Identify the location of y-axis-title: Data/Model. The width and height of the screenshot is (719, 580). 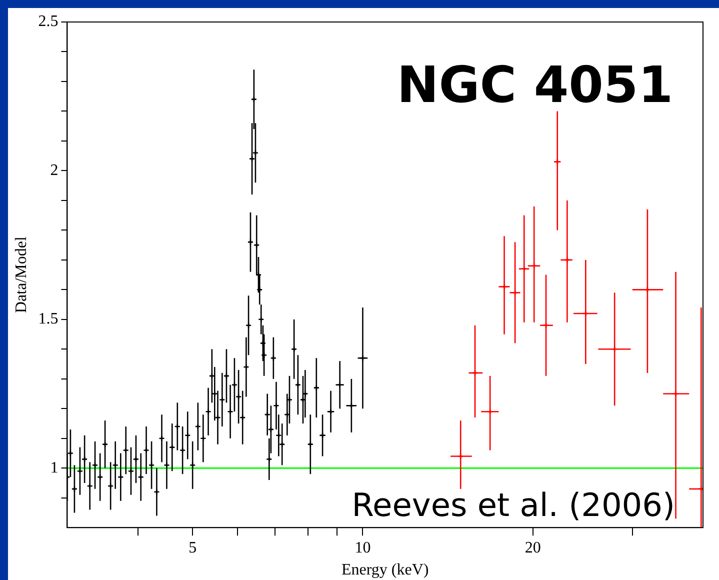
(21, 275).